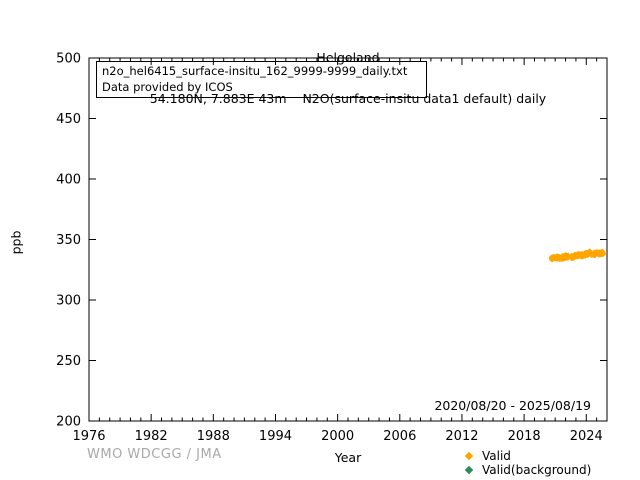  I want to click on wdcgg-watermark: WMO WDCGG / JMA, so click(154, 454).